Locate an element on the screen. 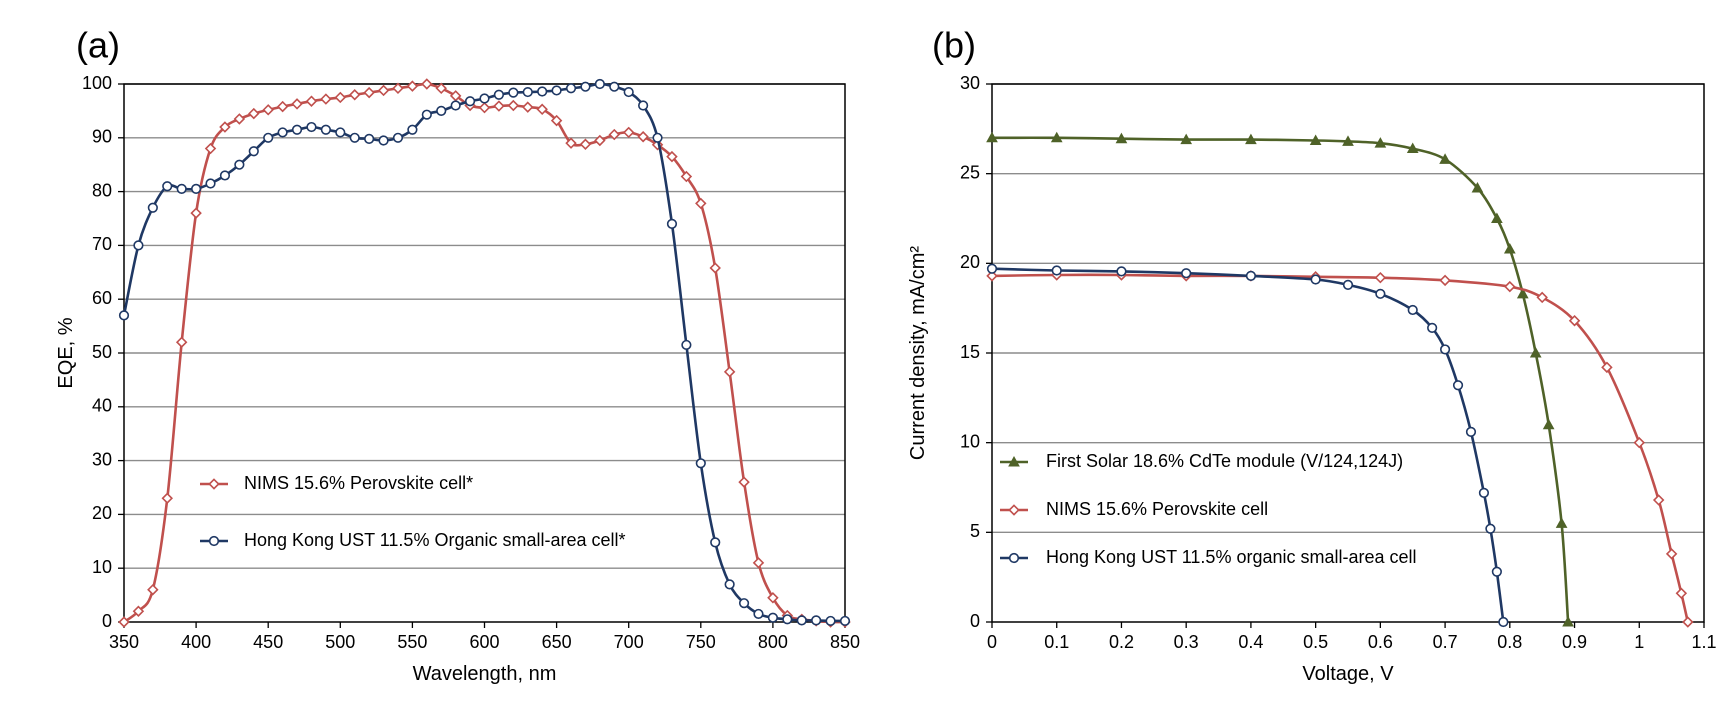  x-tick-label: 0.9 is located at coordinates (1574, 642).